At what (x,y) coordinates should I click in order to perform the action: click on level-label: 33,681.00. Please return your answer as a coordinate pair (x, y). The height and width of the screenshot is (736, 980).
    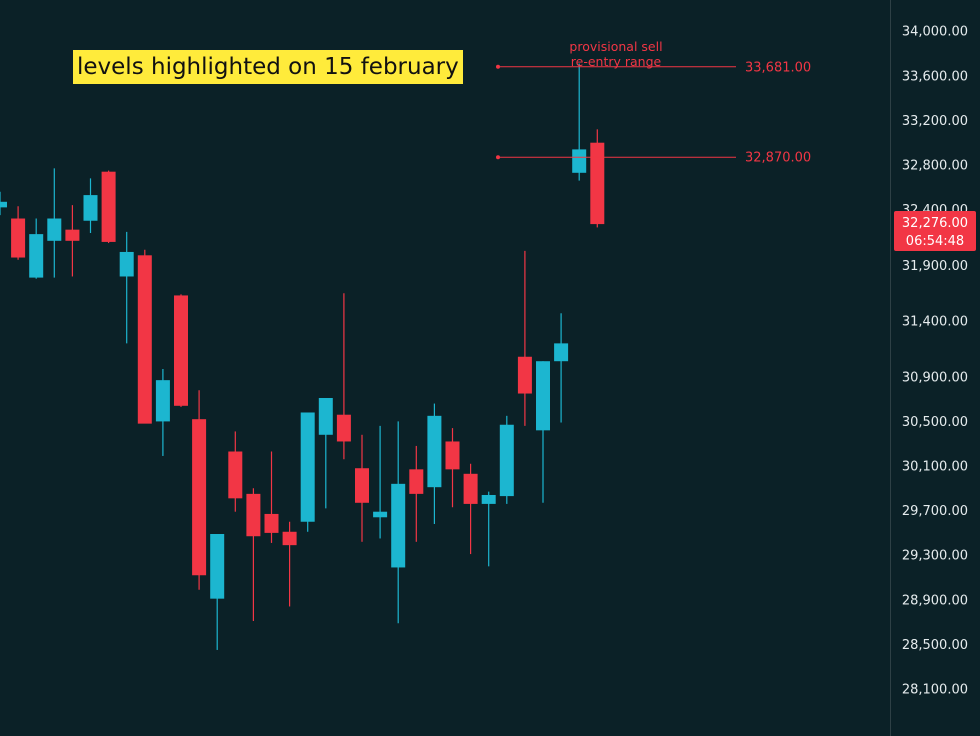
    Looking at the image, I should click on (778, 67).